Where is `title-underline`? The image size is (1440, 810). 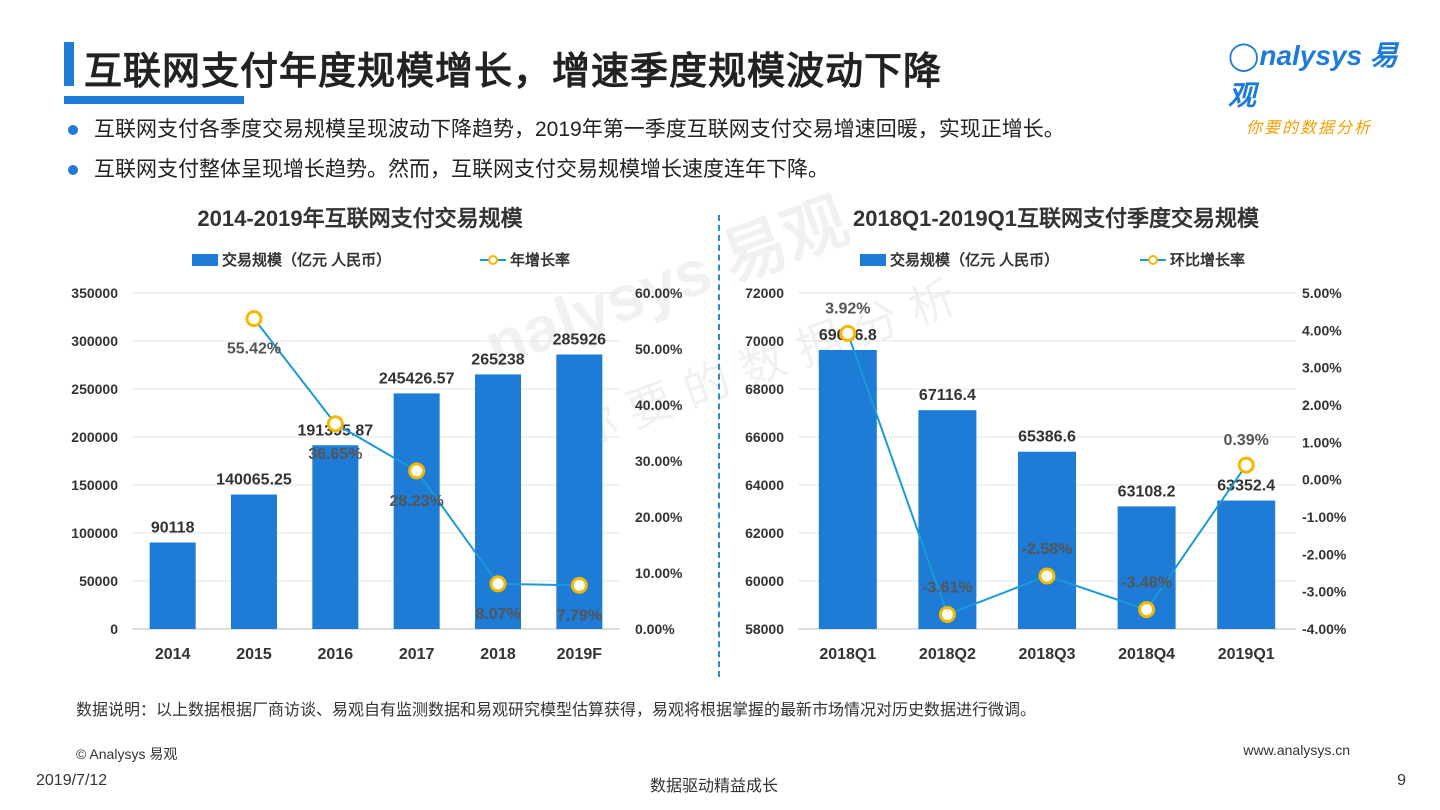
title-underline is located at coordinates (154, 100).